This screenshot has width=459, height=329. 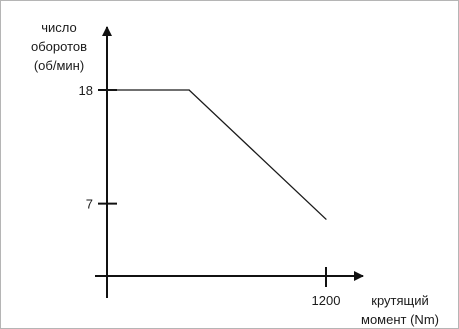 I want to click on y-axis-title-line-3: (об/мин), so click(x=59, y=65).